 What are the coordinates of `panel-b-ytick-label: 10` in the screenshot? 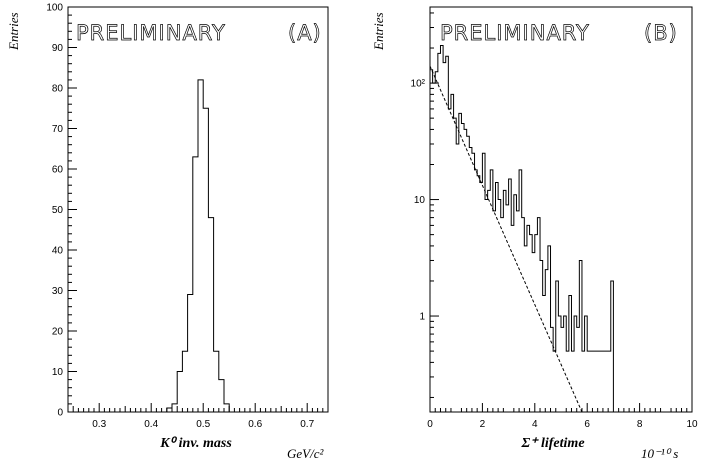 It's located at (420, 200).